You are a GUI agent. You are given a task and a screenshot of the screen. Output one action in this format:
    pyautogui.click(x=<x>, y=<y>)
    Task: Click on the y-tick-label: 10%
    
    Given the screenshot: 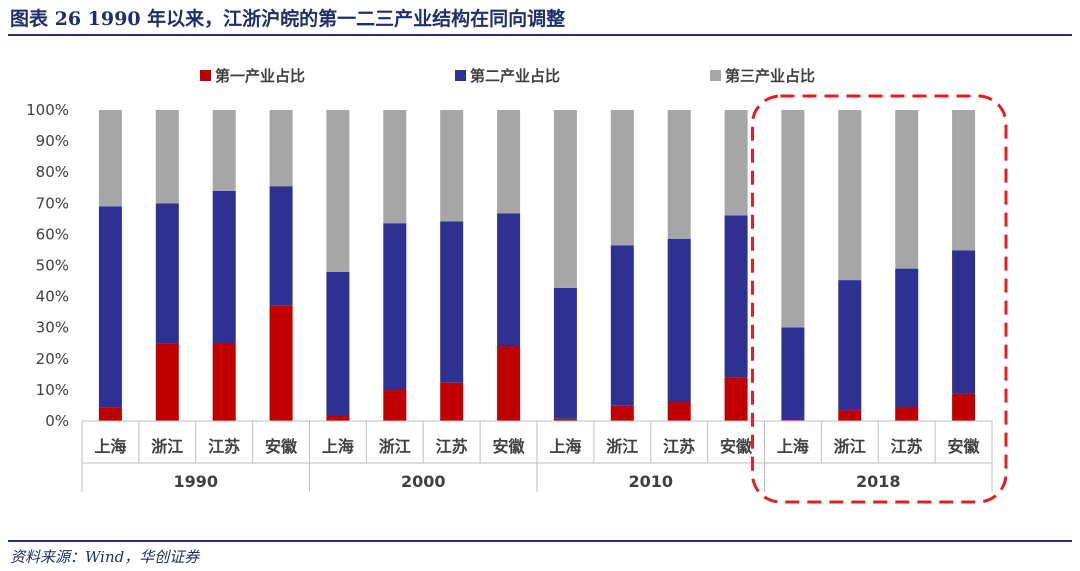 What is the action you would take?
    pyautogui.click(x=52, y=390)
    